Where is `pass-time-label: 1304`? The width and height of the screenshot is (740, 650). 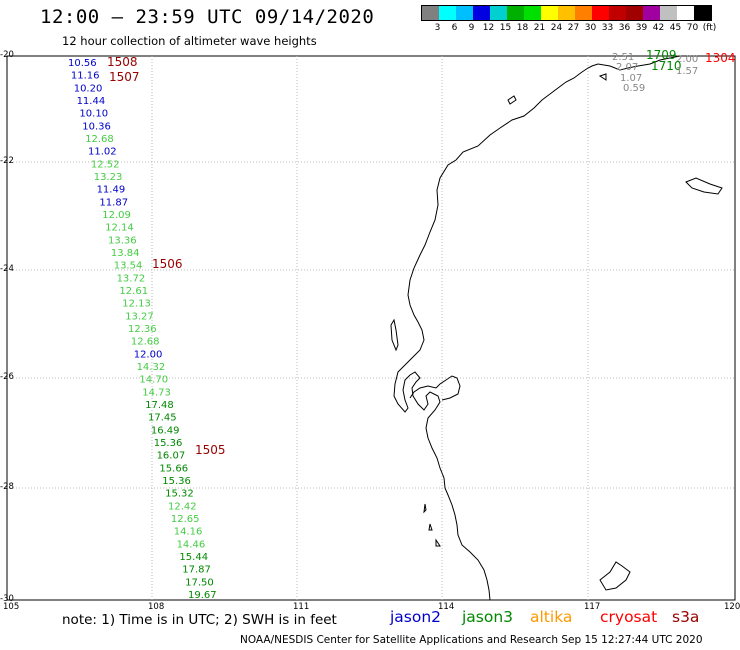 pass-time-label: 1304 is located at coordinates (720, 58).